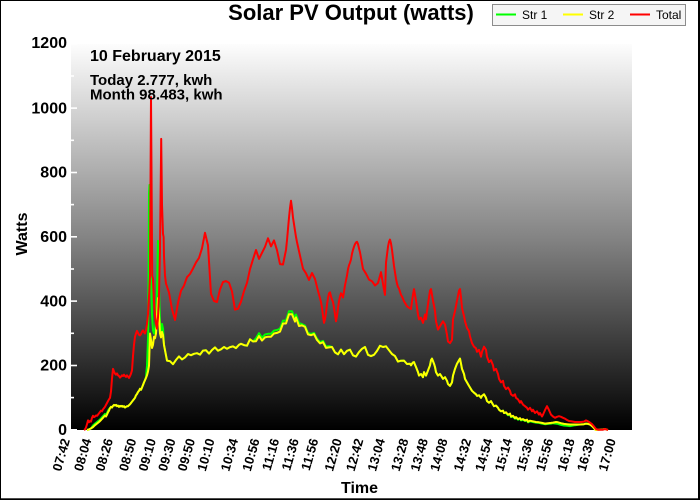 This screenshot has height=500, width=700. Describe the element at coordinates (62, 430) in the screenshot. I see `svg-text: 0` at that location.